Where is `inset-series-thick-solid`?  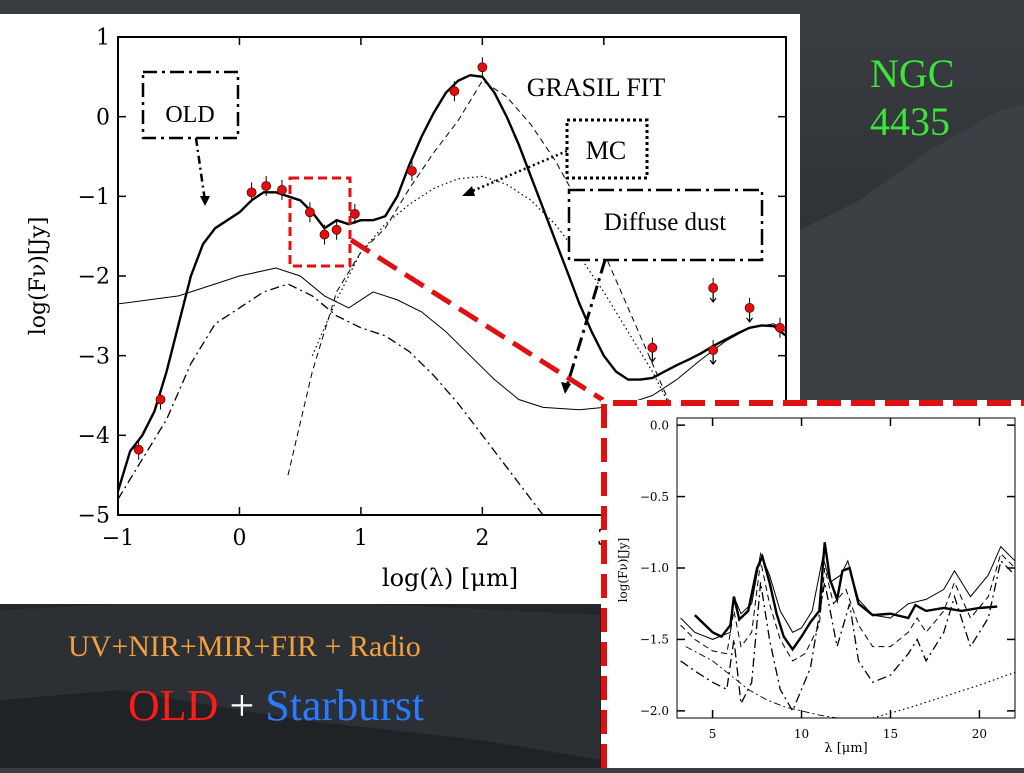 inset-series-thick-solid is located at coordinates (845, 597).